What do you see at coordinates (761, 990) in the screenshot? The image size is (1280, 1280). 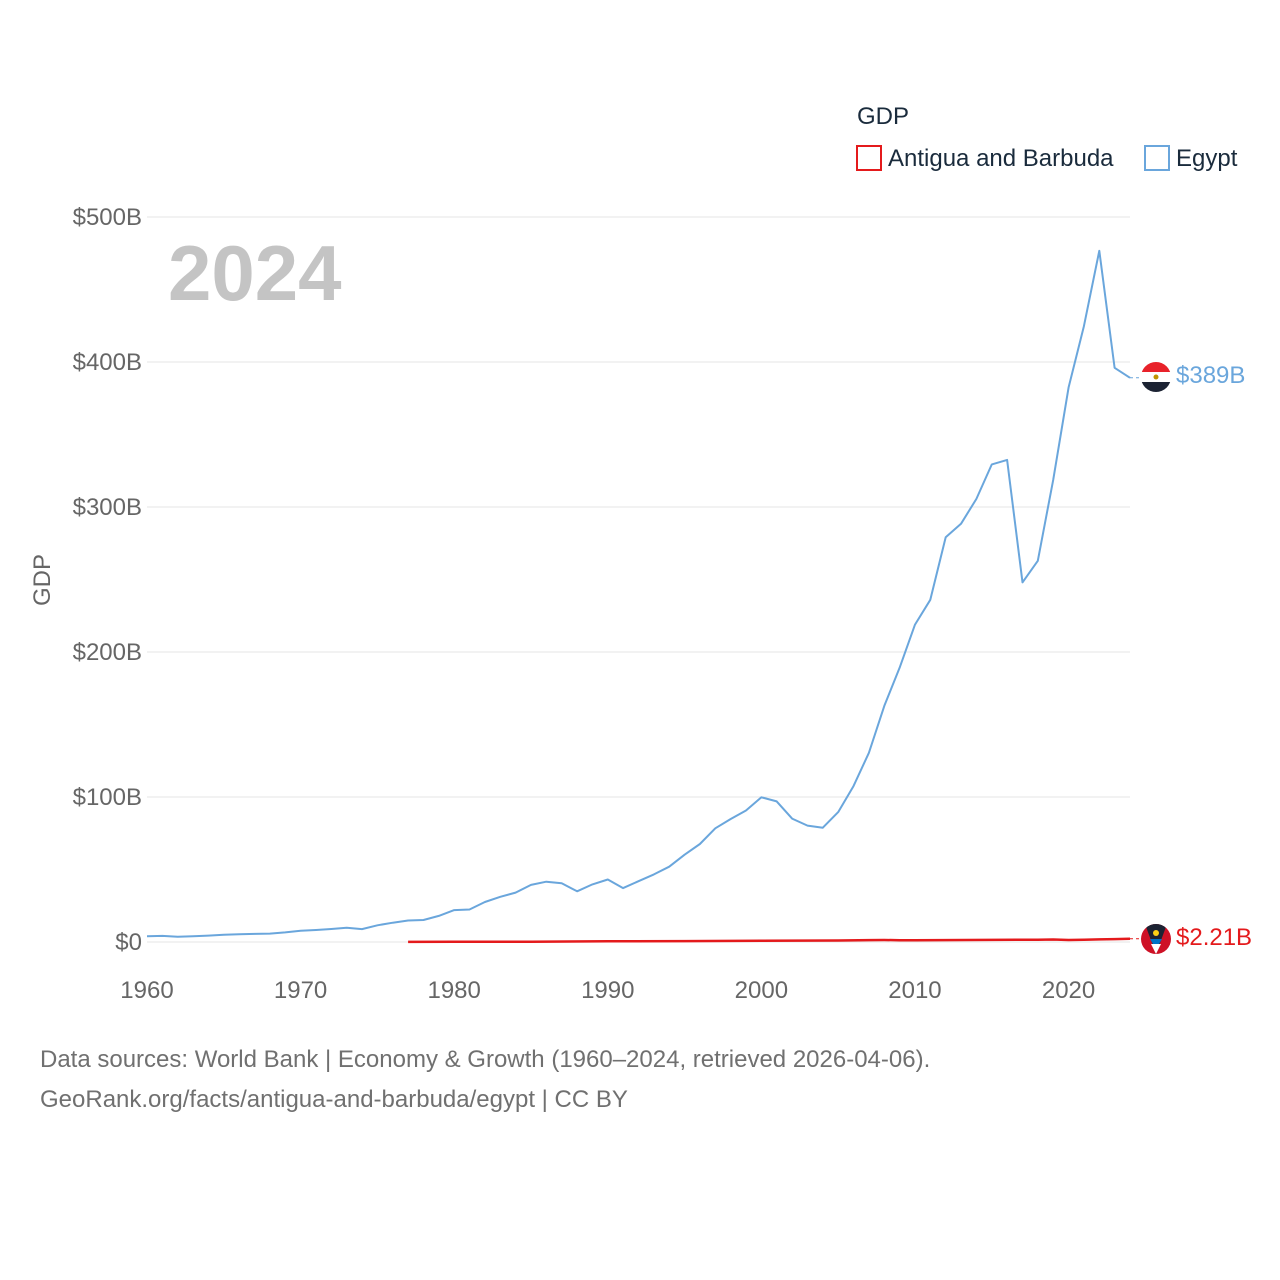 I see `x-tick-label: 2000` at bounding box center [761, 990].